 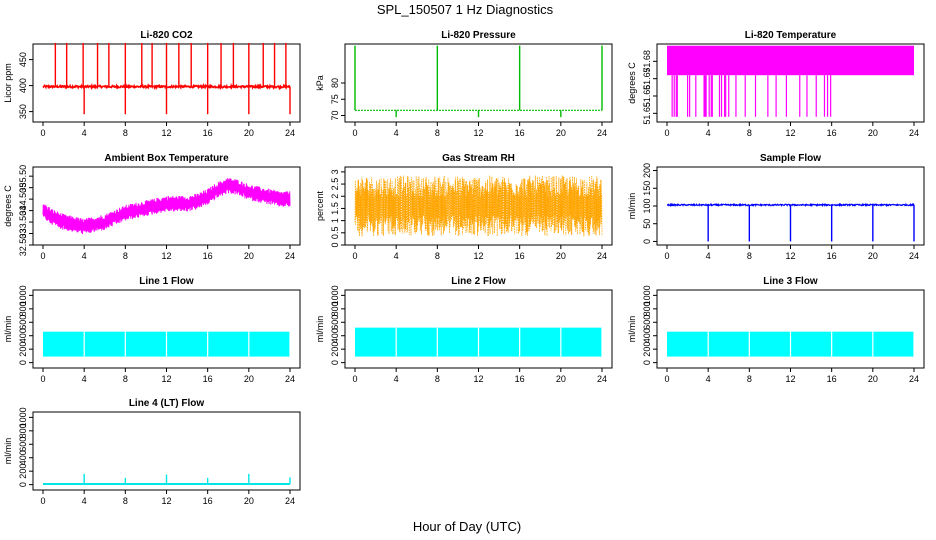 I want to click on y-tick-label: 51.67, so click(x=647, y=78).